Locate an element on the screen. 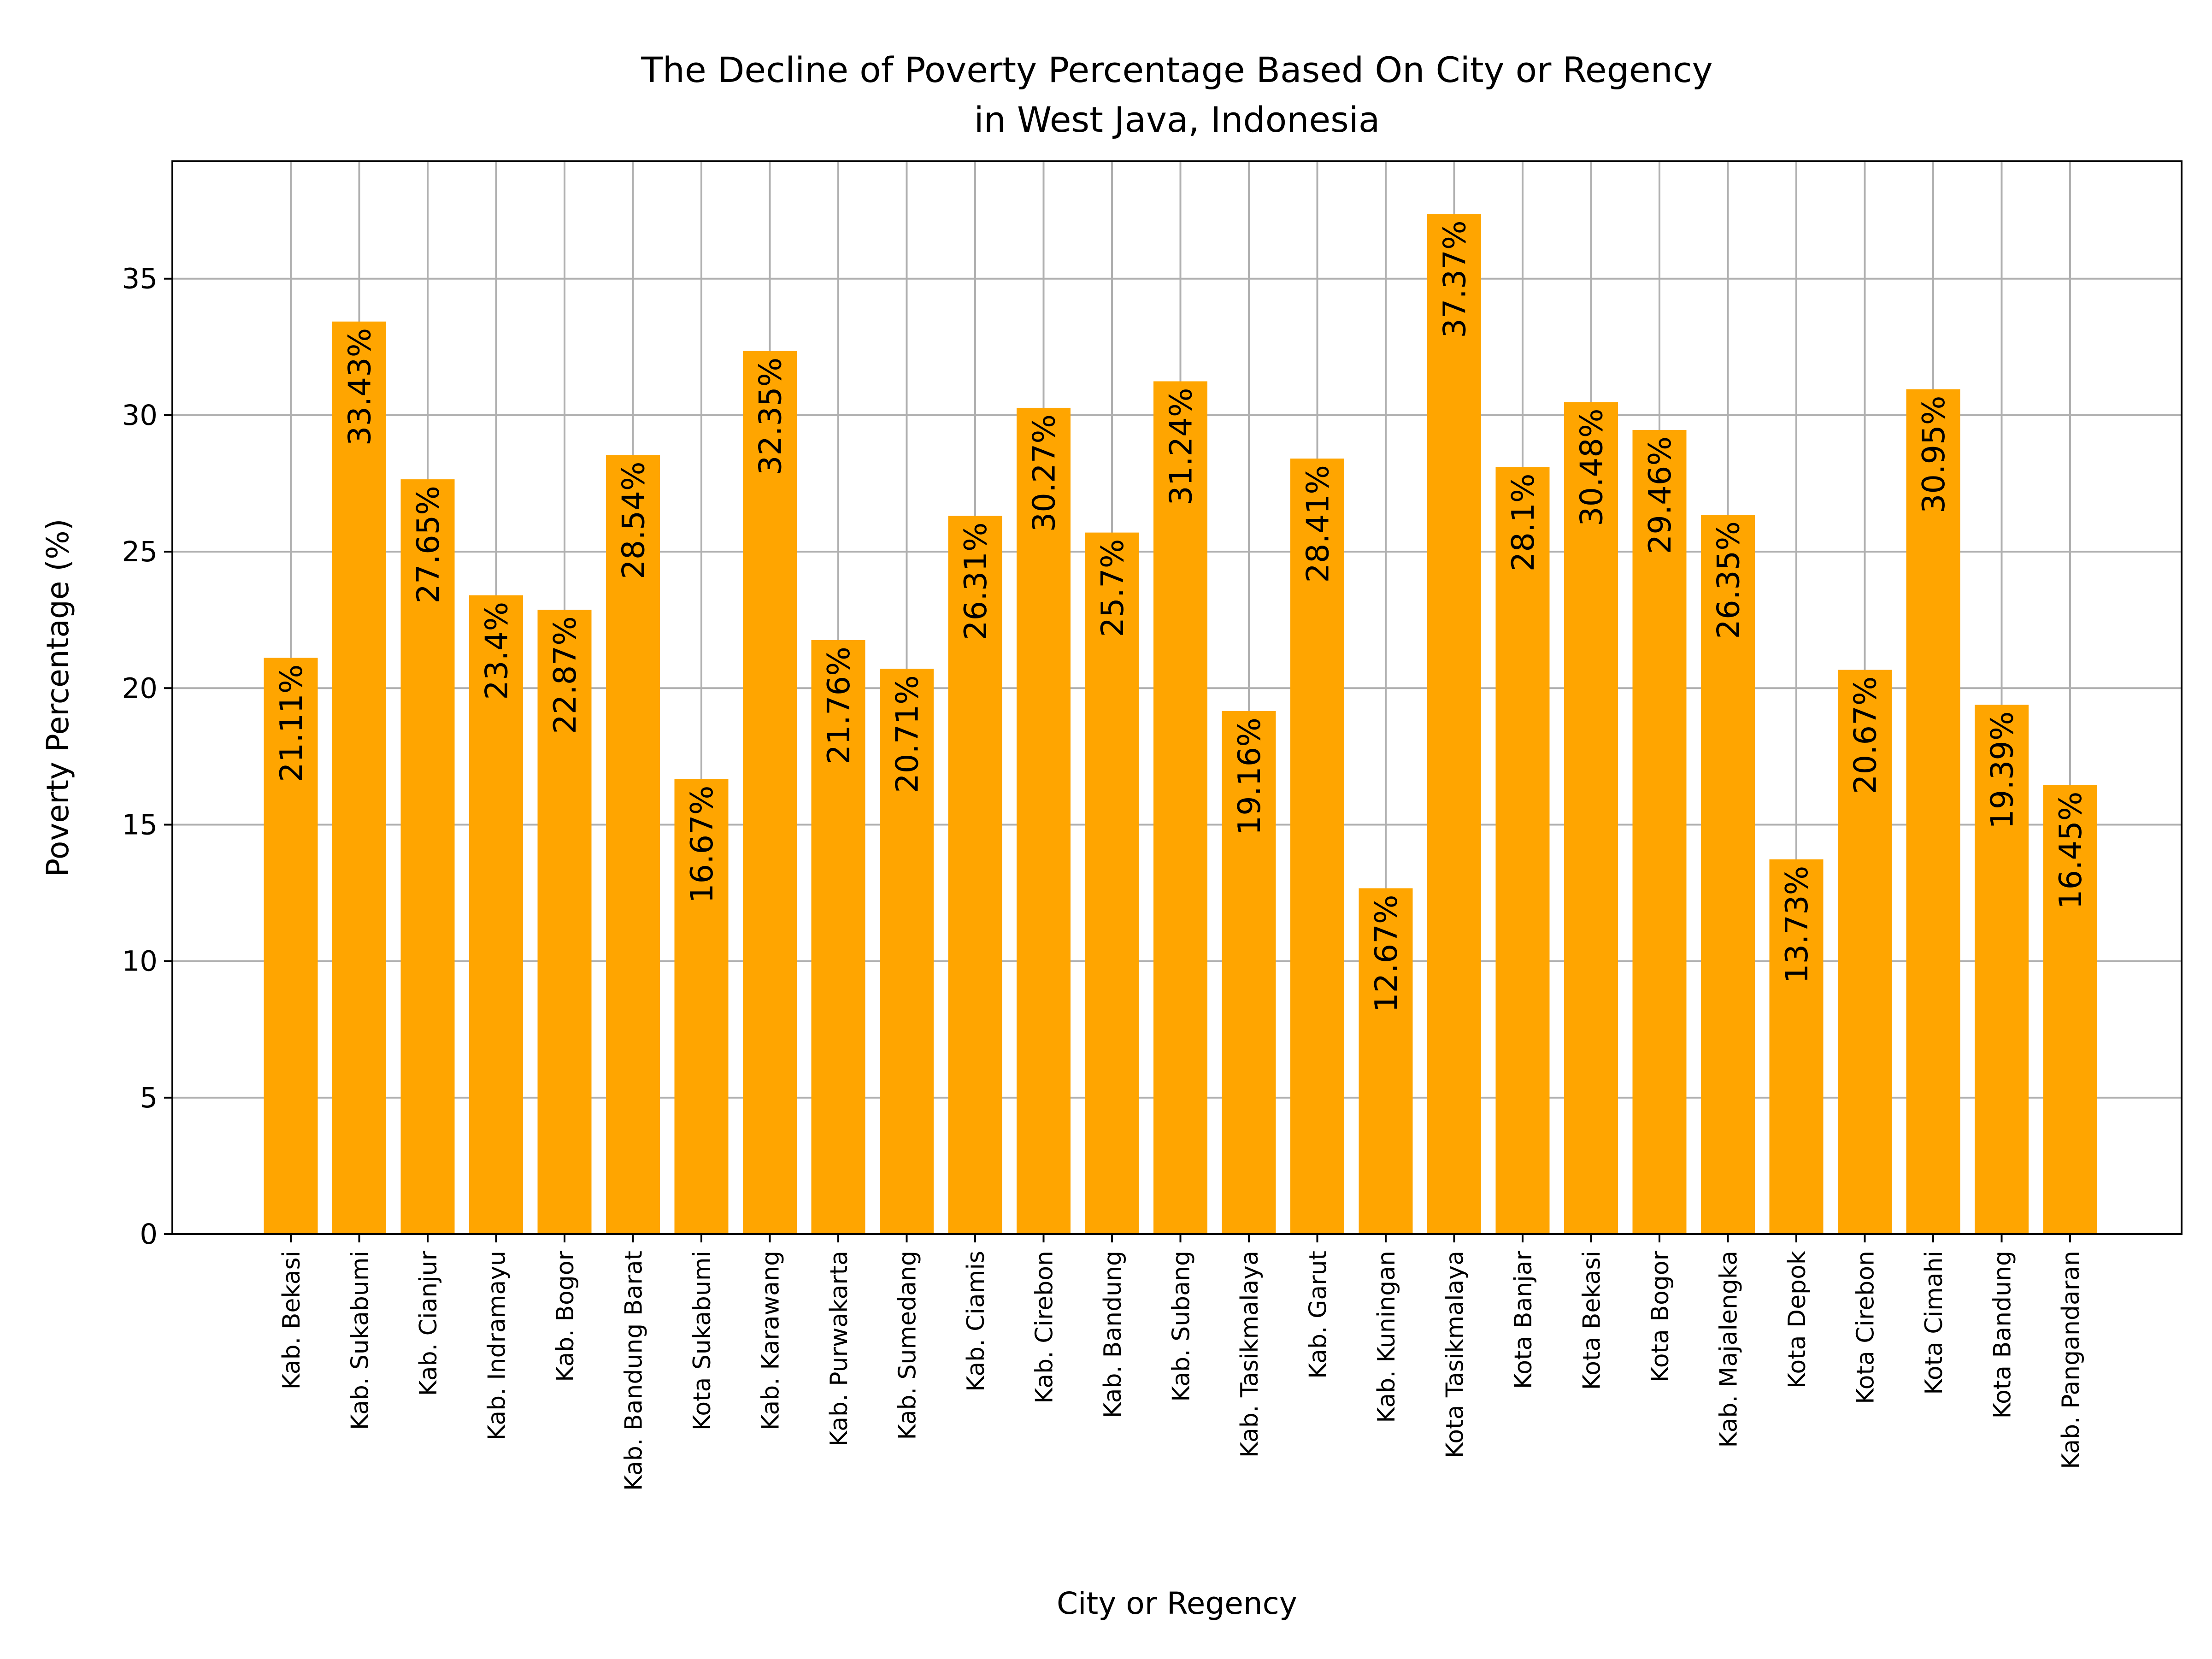  x-tick-label: Kab. Bekasi is located at coordinates (292, 1320).